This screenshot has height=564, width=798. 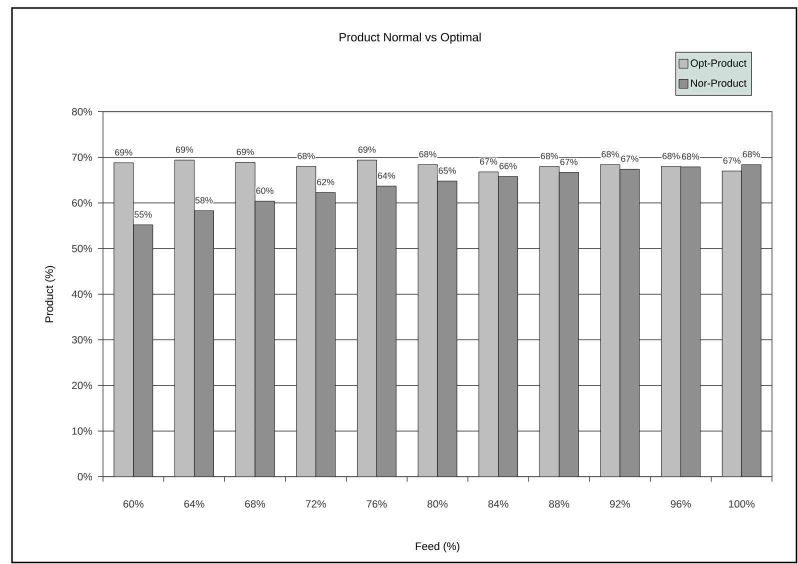 What do you see at coordinates (447, 170) in the screenshot?
I see `data-label: 65%` at bounding box center [447, 170].